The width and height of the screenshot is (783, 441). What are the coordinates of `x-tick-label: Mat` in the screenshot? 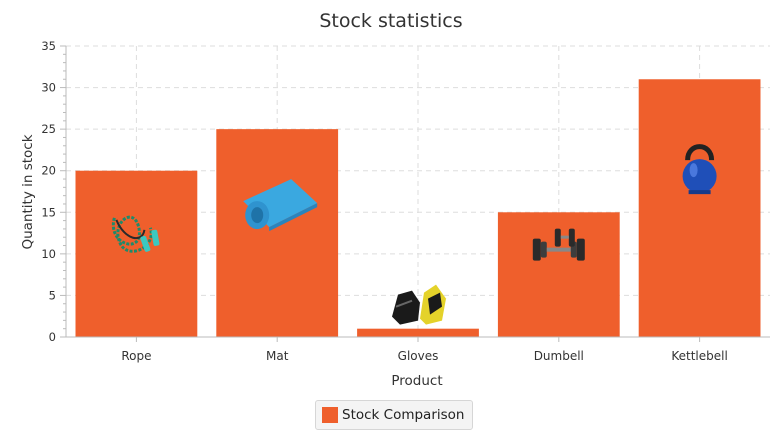 It's located at (277, 356).